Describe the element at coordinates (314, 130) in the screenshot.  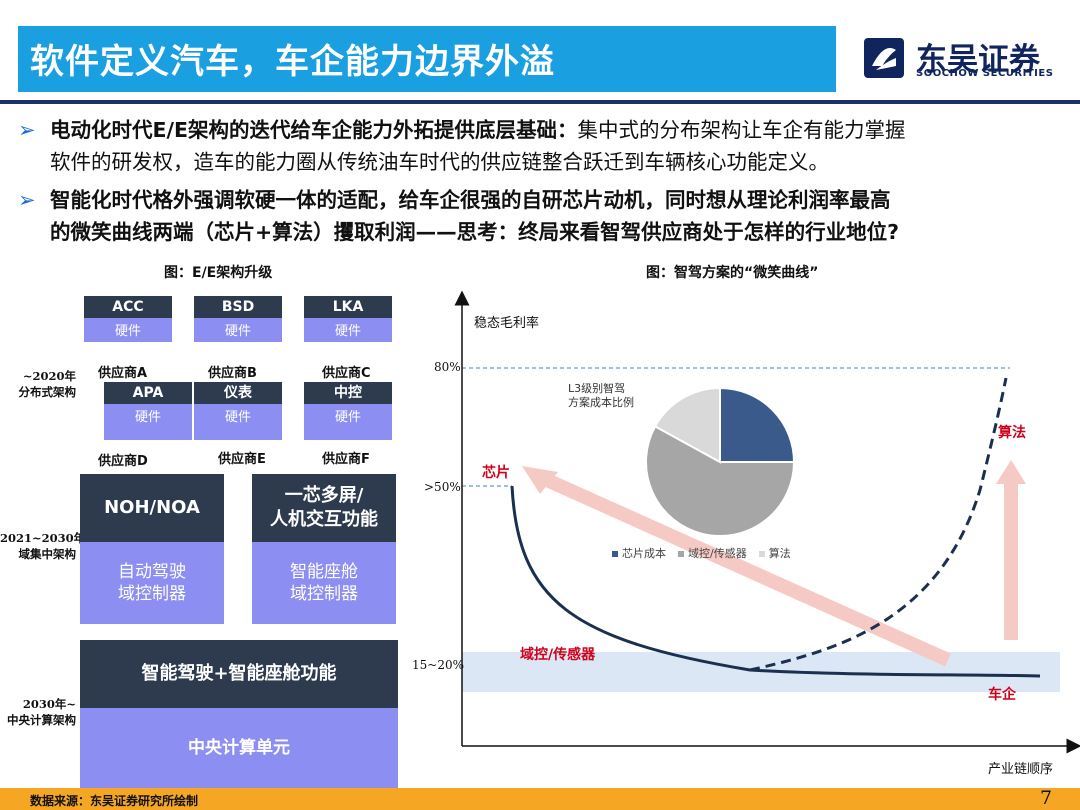
I see `bullet-1-bold: 电动化时代E/E架构的迭代给车企能力外拓提供底层基础：` at that location.